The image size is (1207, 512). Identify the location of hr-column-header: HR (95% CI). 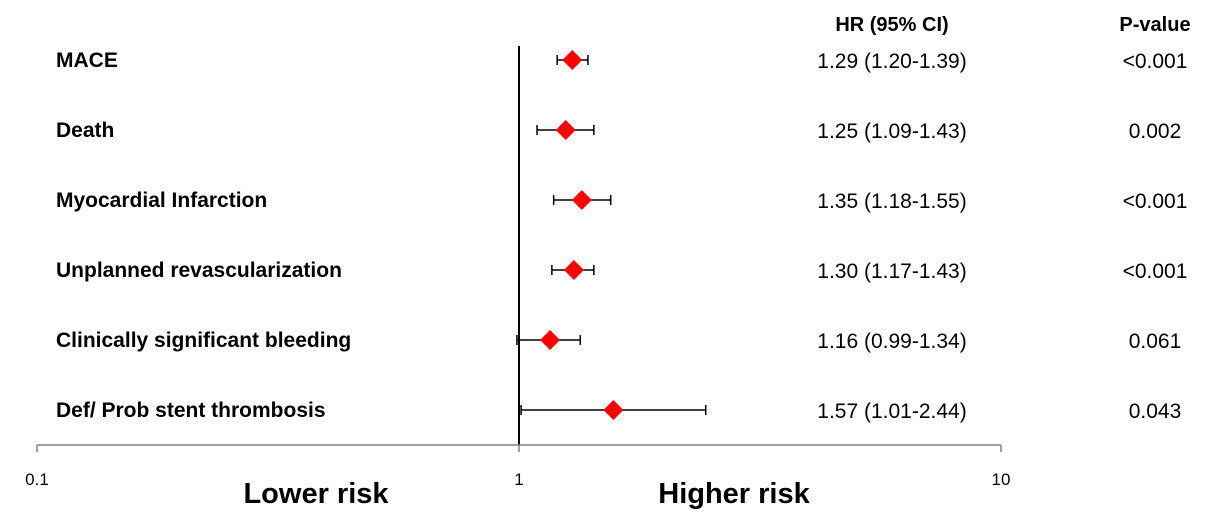
(891, 25).